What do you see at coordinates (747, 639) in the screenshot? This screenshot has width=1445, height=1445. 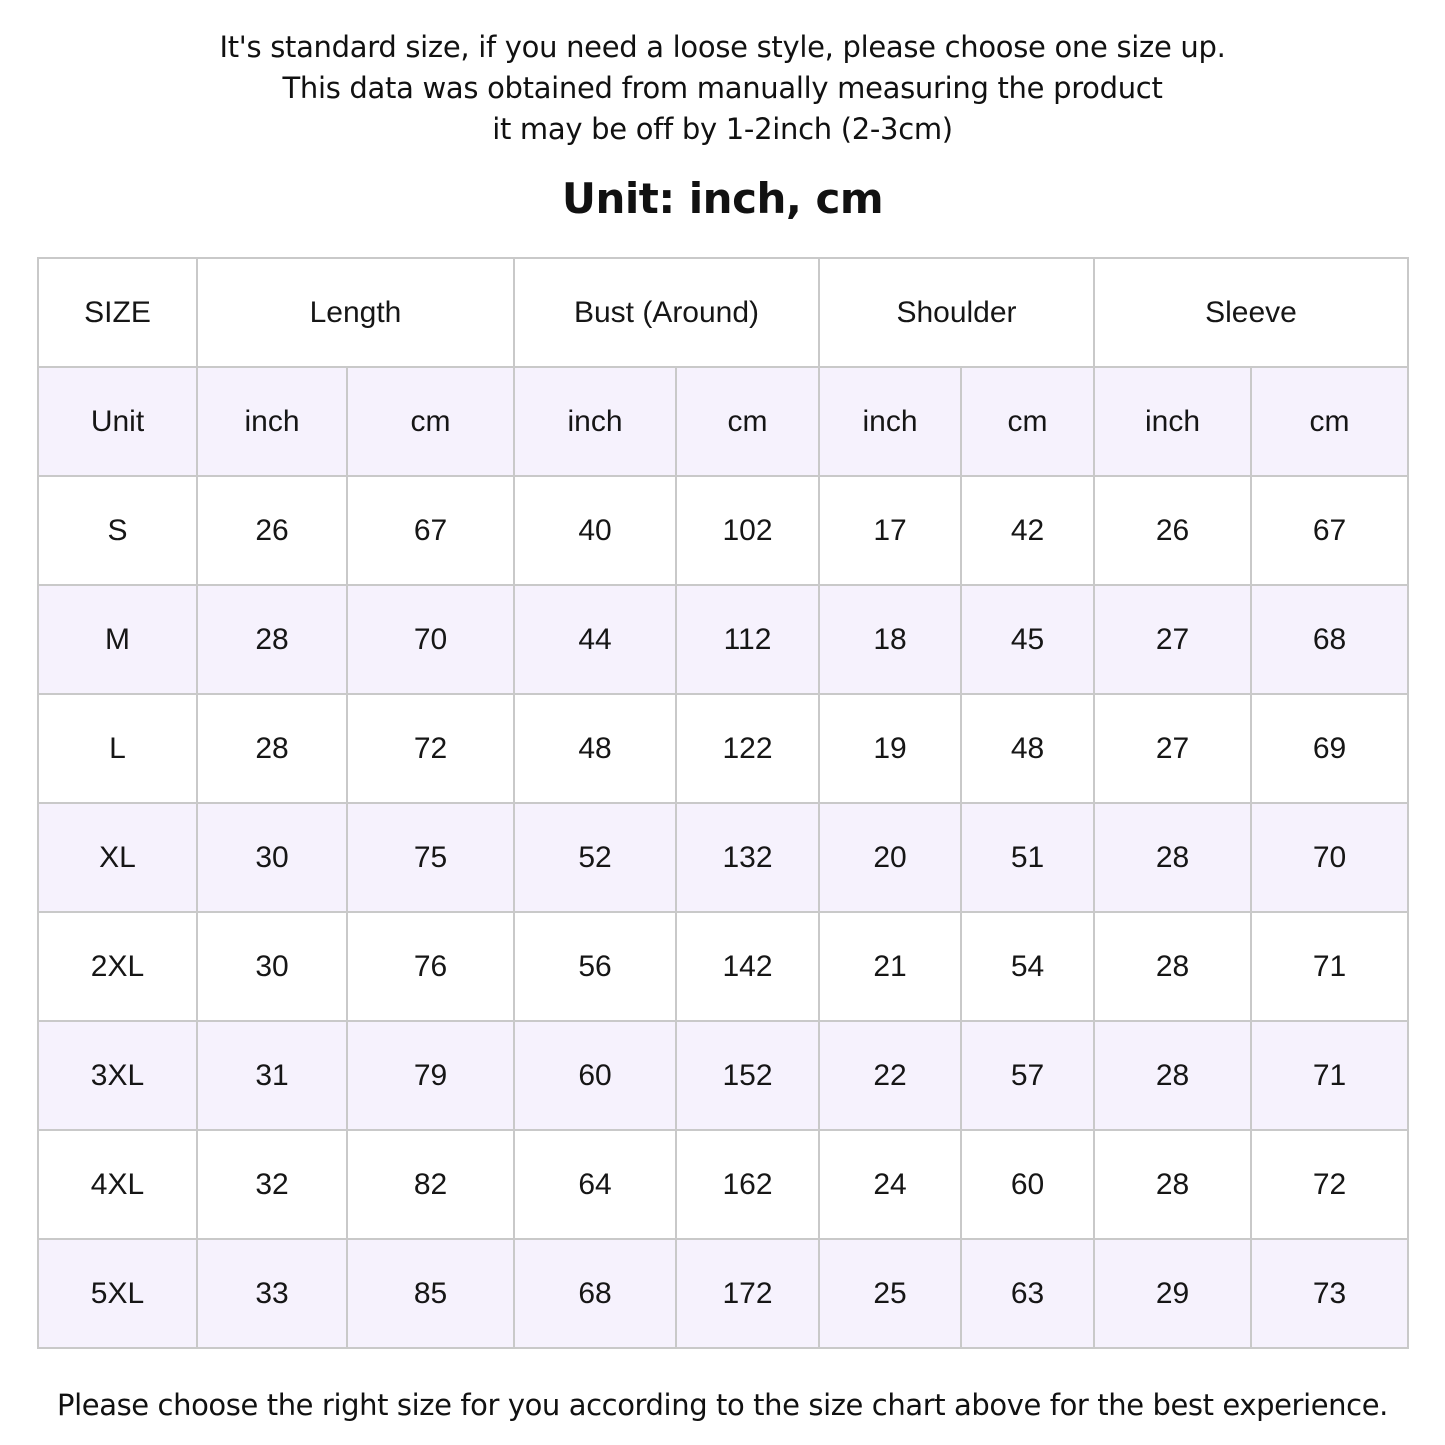 I see `table-cell: 112` at bounding box center [747, 639].